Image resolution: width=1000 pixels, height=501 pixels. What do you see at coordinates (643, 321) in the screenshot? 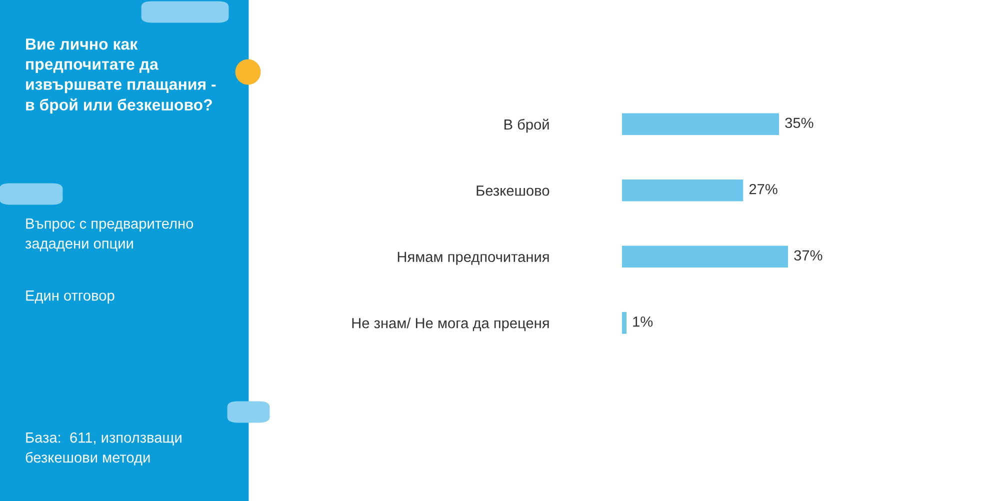
I see `data-label: 1%` at bounding box center [643, 321].